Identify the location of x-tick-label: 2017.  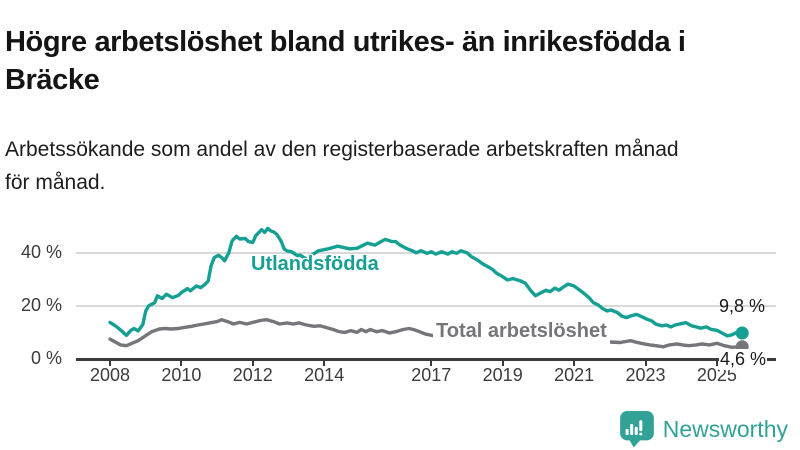
(431, 375).